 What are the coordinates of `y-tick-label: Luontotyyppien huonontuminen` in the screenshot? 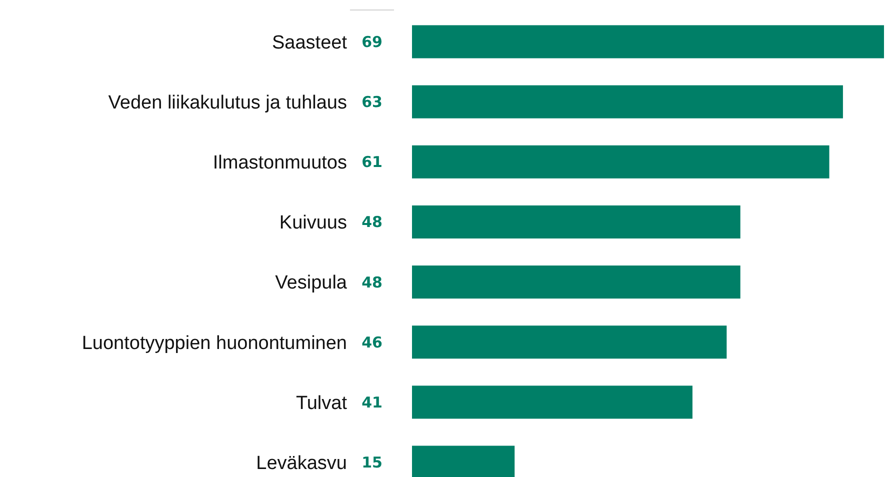 It's located at (214, 343).